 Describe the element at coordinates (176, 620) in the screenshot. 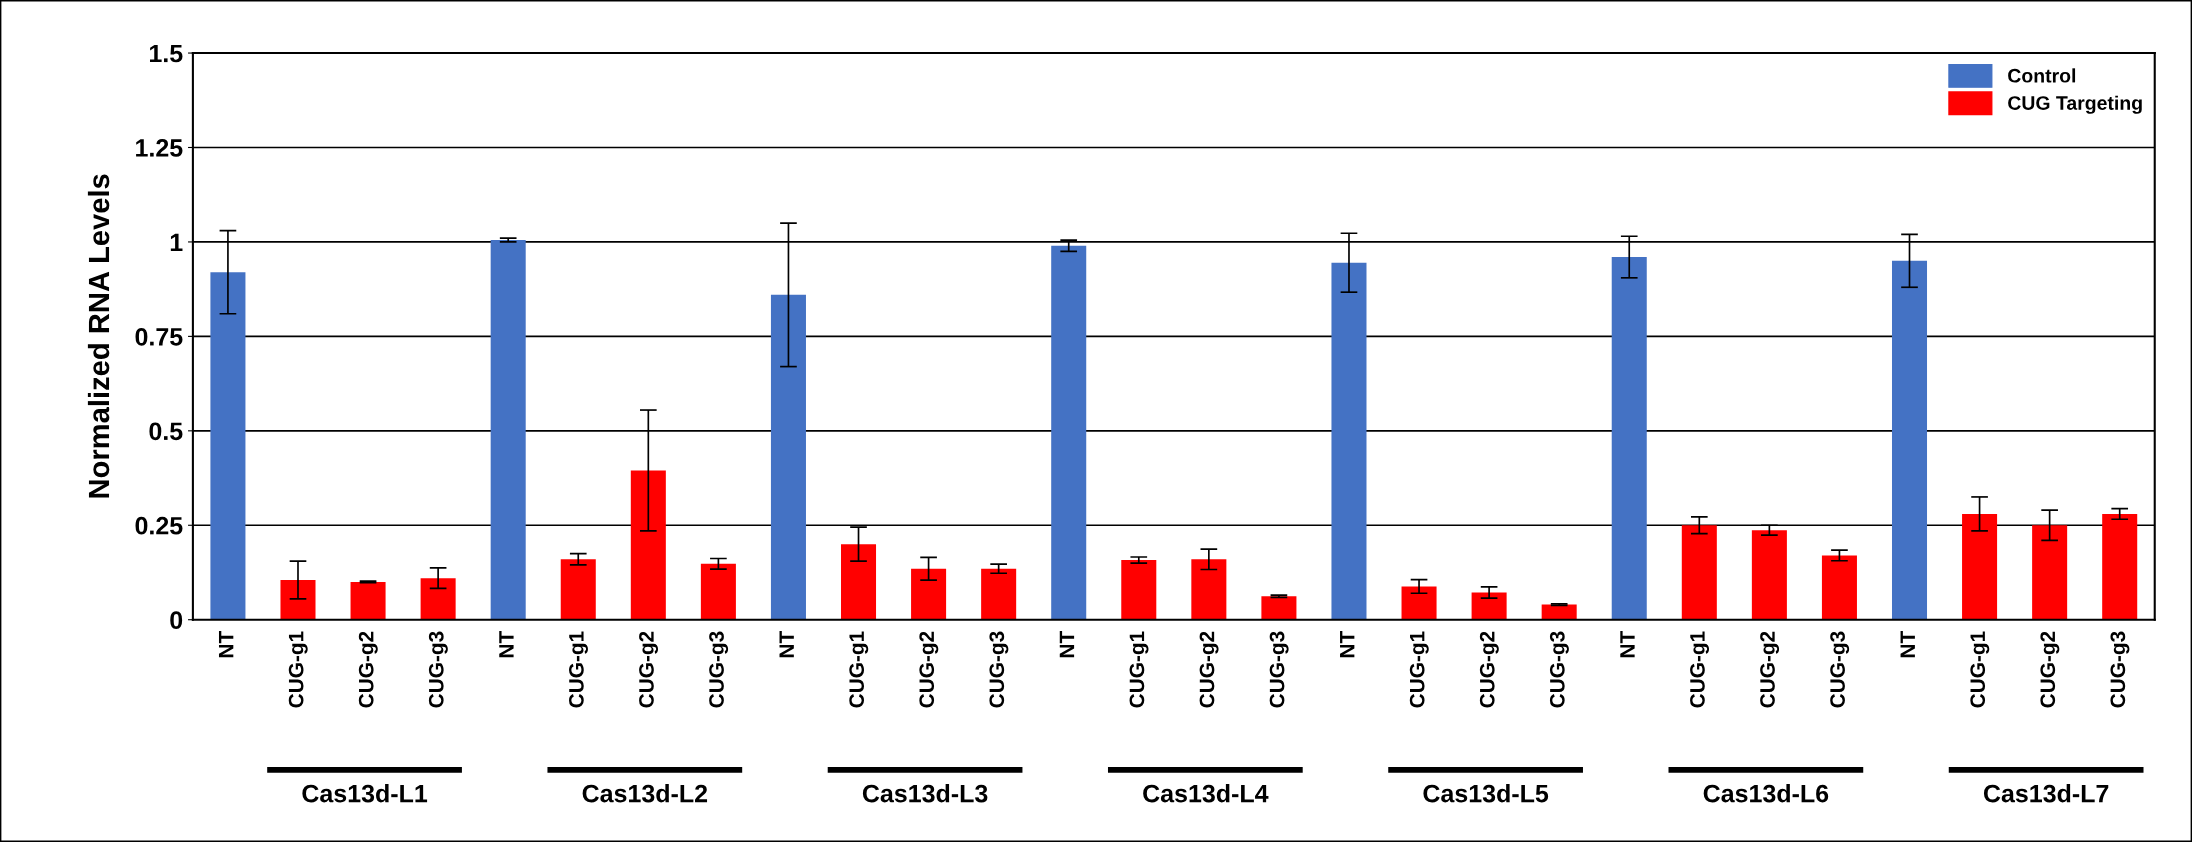

I see `y-tick-label: 0` at that location.